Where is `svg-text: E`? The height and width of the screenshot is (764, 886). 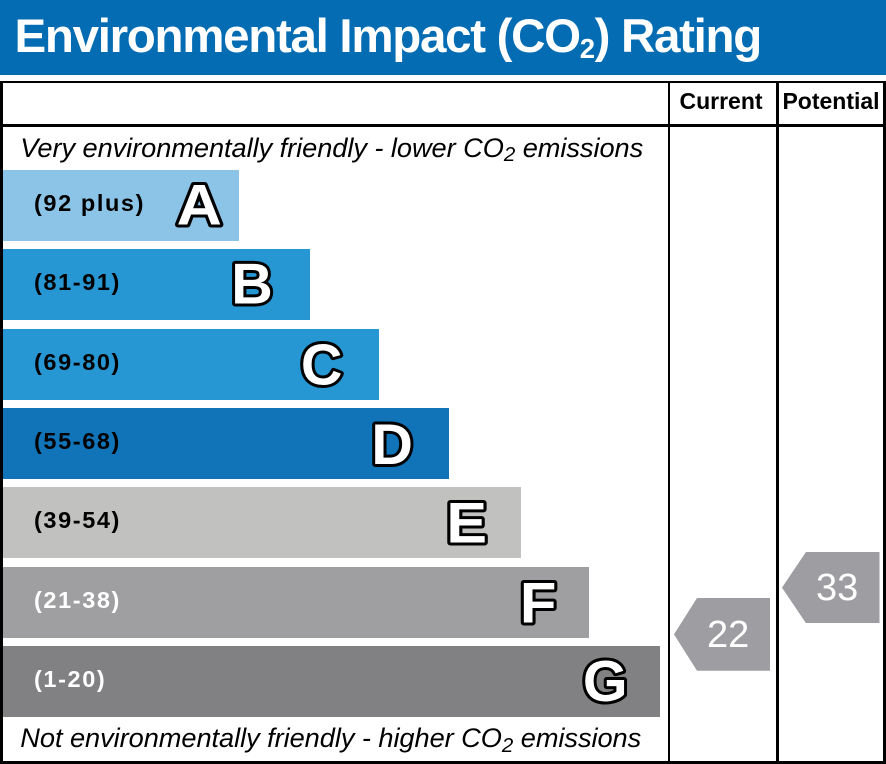
svg-text: E is located at coordinates (466, 522).